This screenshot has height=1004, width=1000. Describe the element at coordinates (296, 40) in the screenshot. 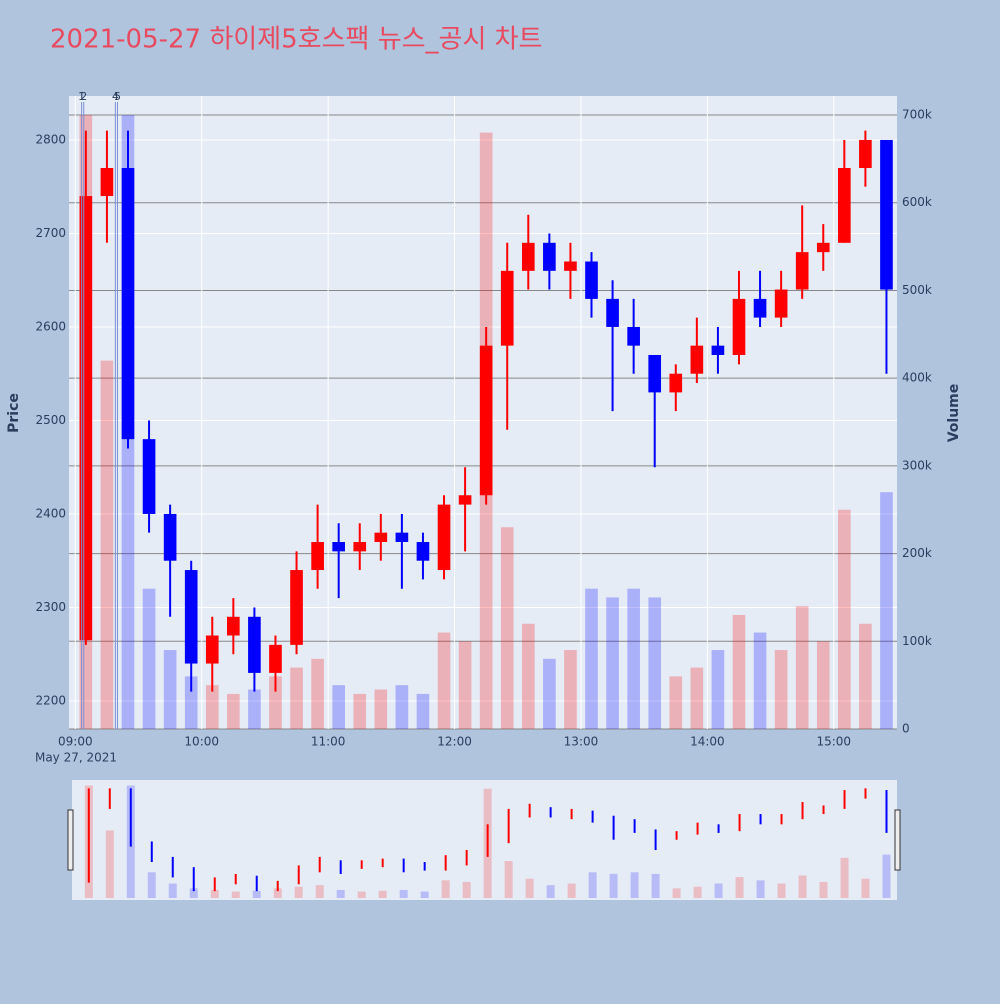

I see `chart-title: 2021-05-27 하이제5호스팩 뉴스_공시 차트` at that location.